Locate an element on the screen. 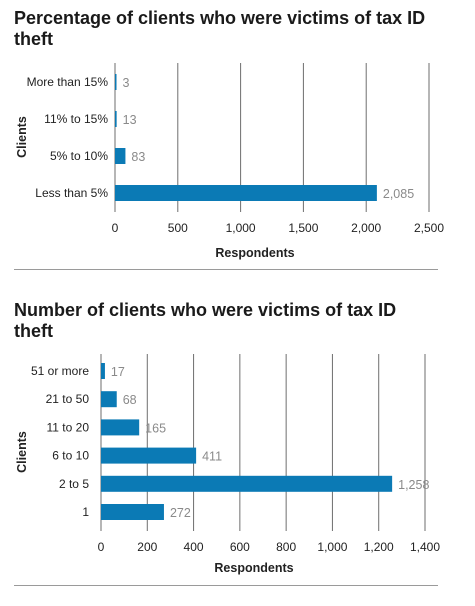  category-label: More than 15% is located at coordinates (68, 82).